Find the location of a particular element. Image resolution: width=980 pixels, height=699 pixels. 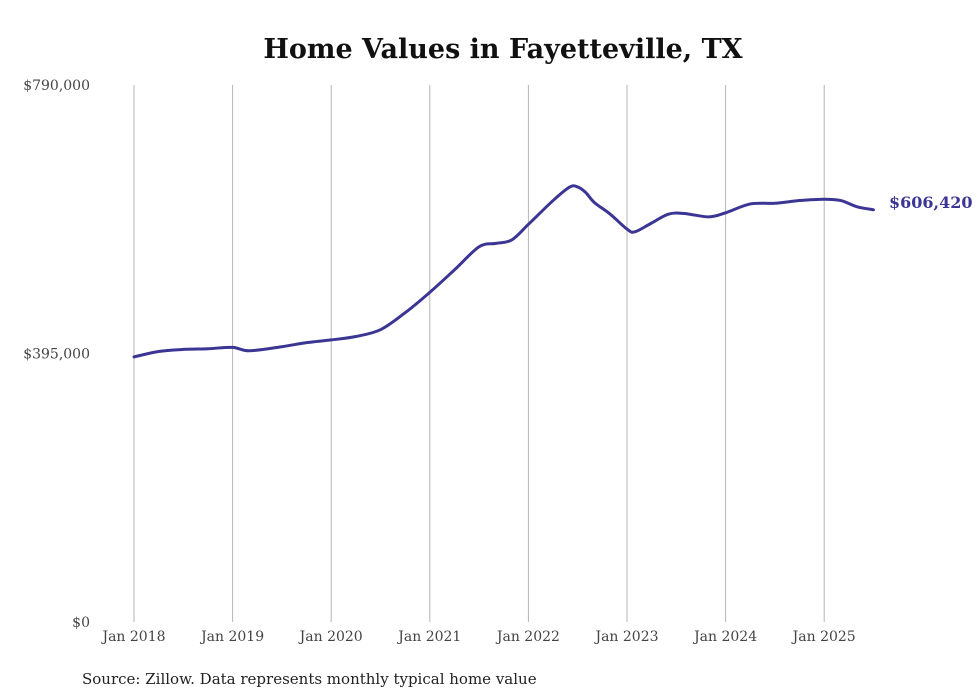

x-tick-label: Jan 2022 is located at coordinates (527, 637).